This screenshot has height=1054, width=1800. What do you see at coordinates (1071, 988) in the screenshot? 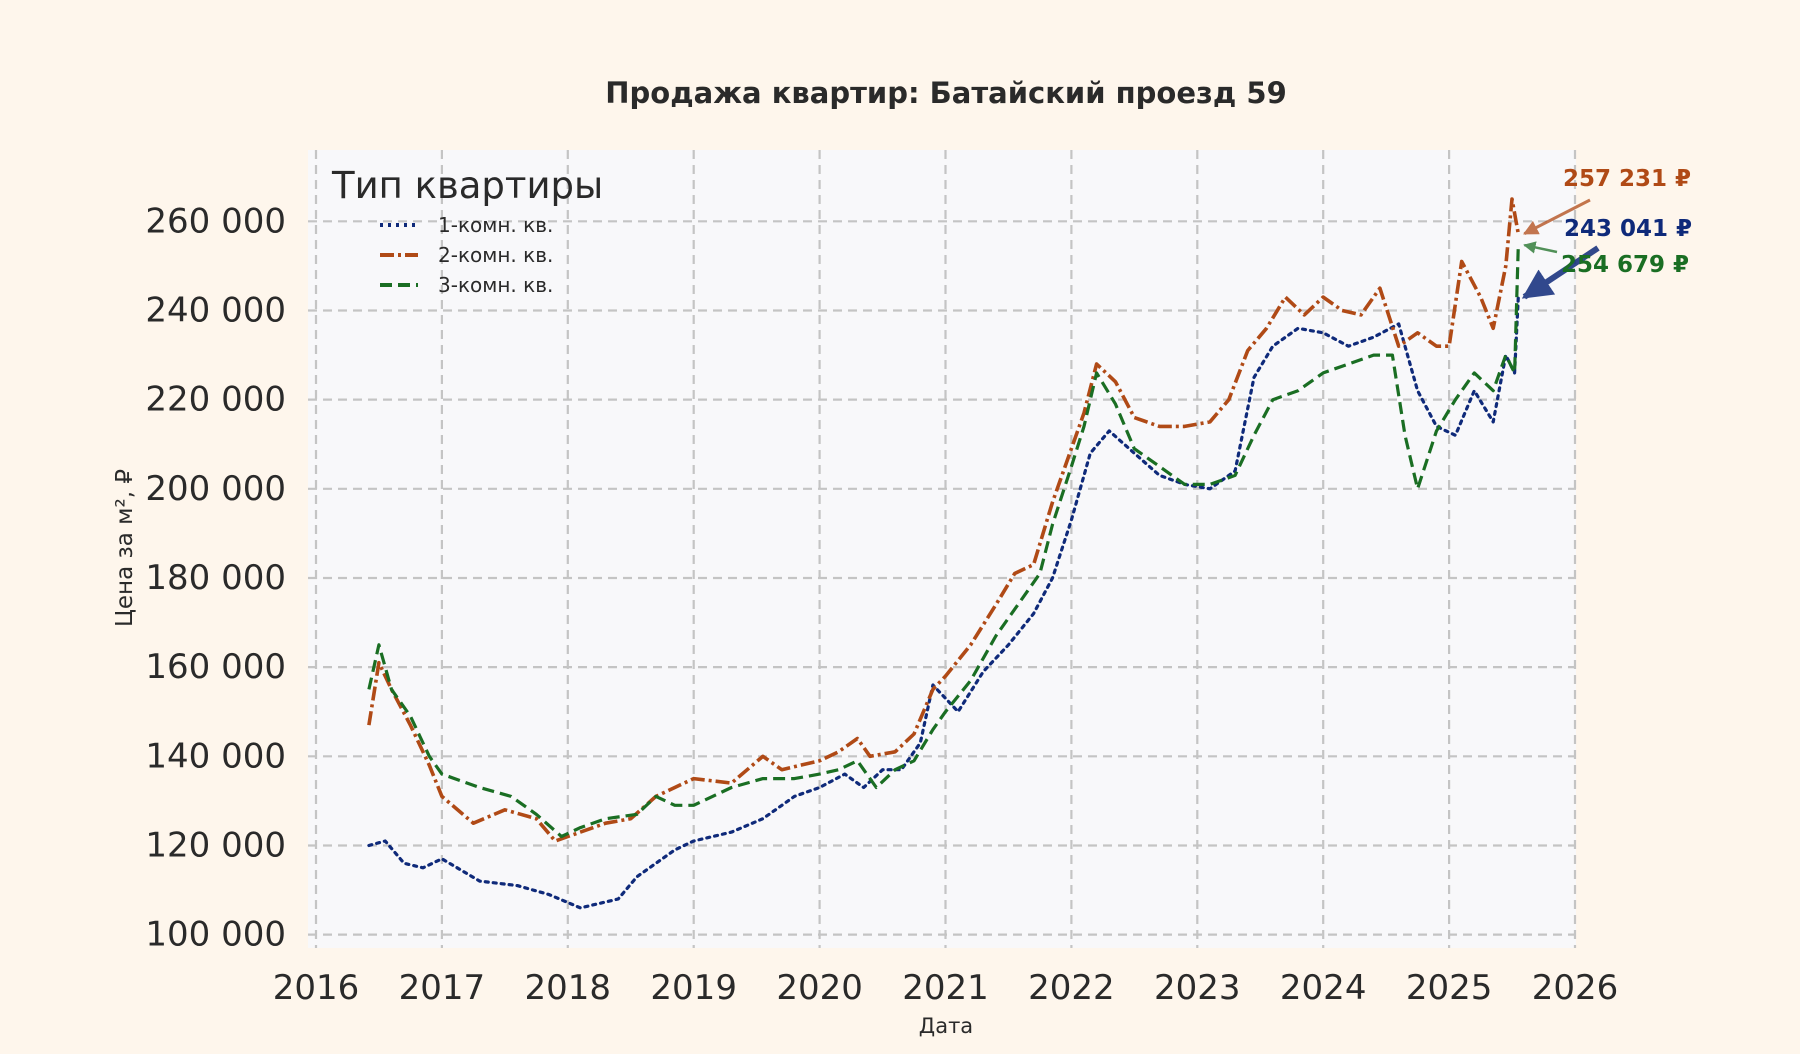
I see `x-tick-label: 2022` at bounding box center [1071, 988].